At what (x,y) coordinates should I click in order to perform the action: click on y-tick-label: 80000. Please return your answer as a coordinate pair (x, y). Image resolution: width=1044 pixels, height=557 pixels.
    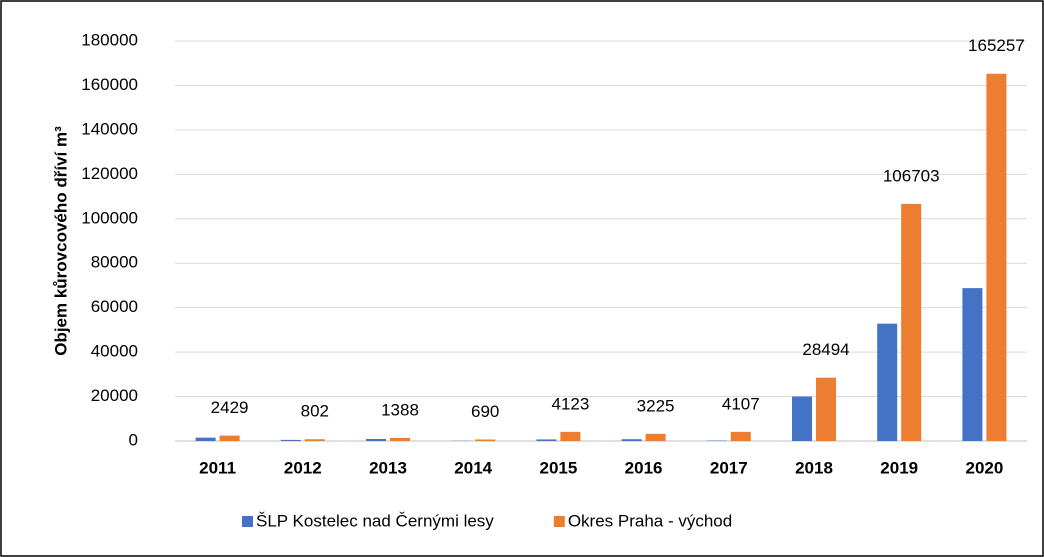
    Looking at the image, I should click on (114, 262).